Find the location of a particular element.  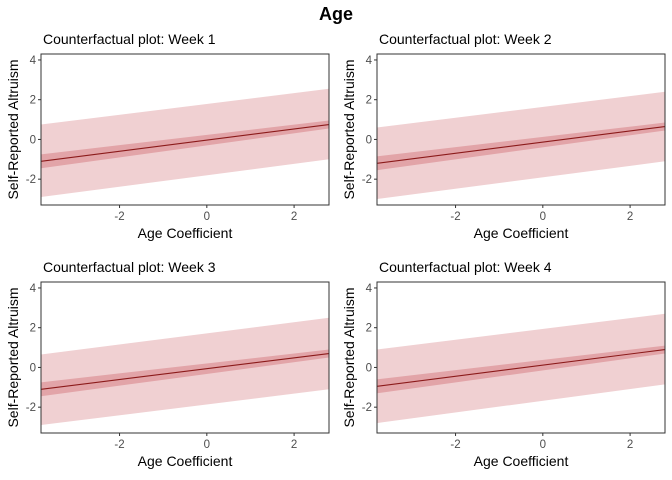

figure-title: Age is located at coordinates (336, 14).